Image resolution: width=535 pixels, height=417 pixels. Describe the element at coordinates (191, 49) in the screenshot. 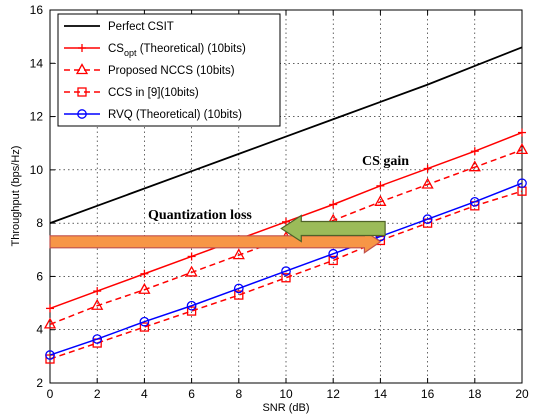

I see `legend-label-rest: (Theoretical) (10bits)` at that location.